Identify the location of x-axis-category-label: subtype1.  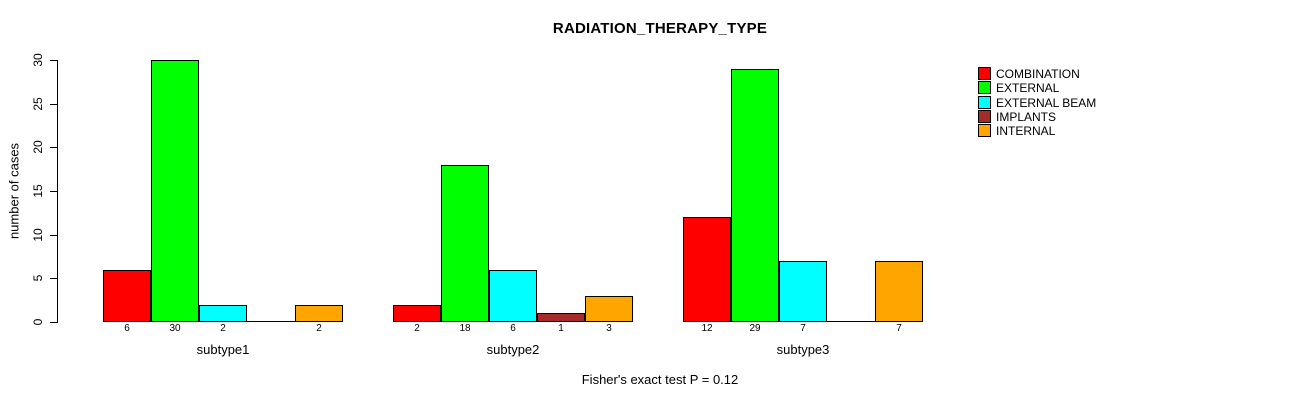
(223, 349).